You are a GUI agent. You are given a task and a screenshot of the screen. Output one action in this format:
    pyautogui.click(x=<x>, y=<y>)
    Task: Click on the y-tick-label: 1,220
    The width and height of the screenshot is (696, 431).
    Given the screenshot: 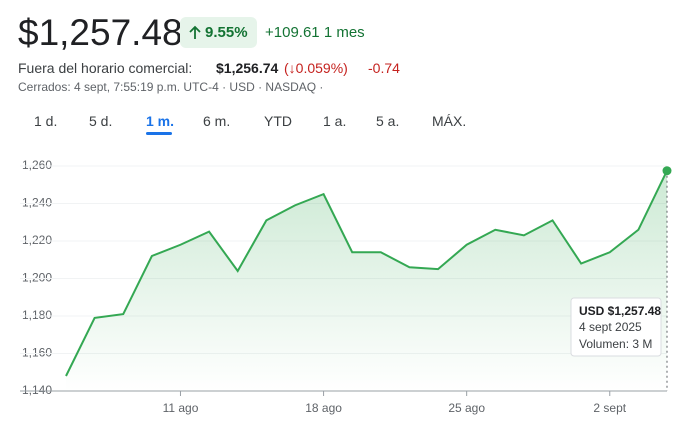 What is the action you would take?
    pyautogui.click(x=37, y=240)
    